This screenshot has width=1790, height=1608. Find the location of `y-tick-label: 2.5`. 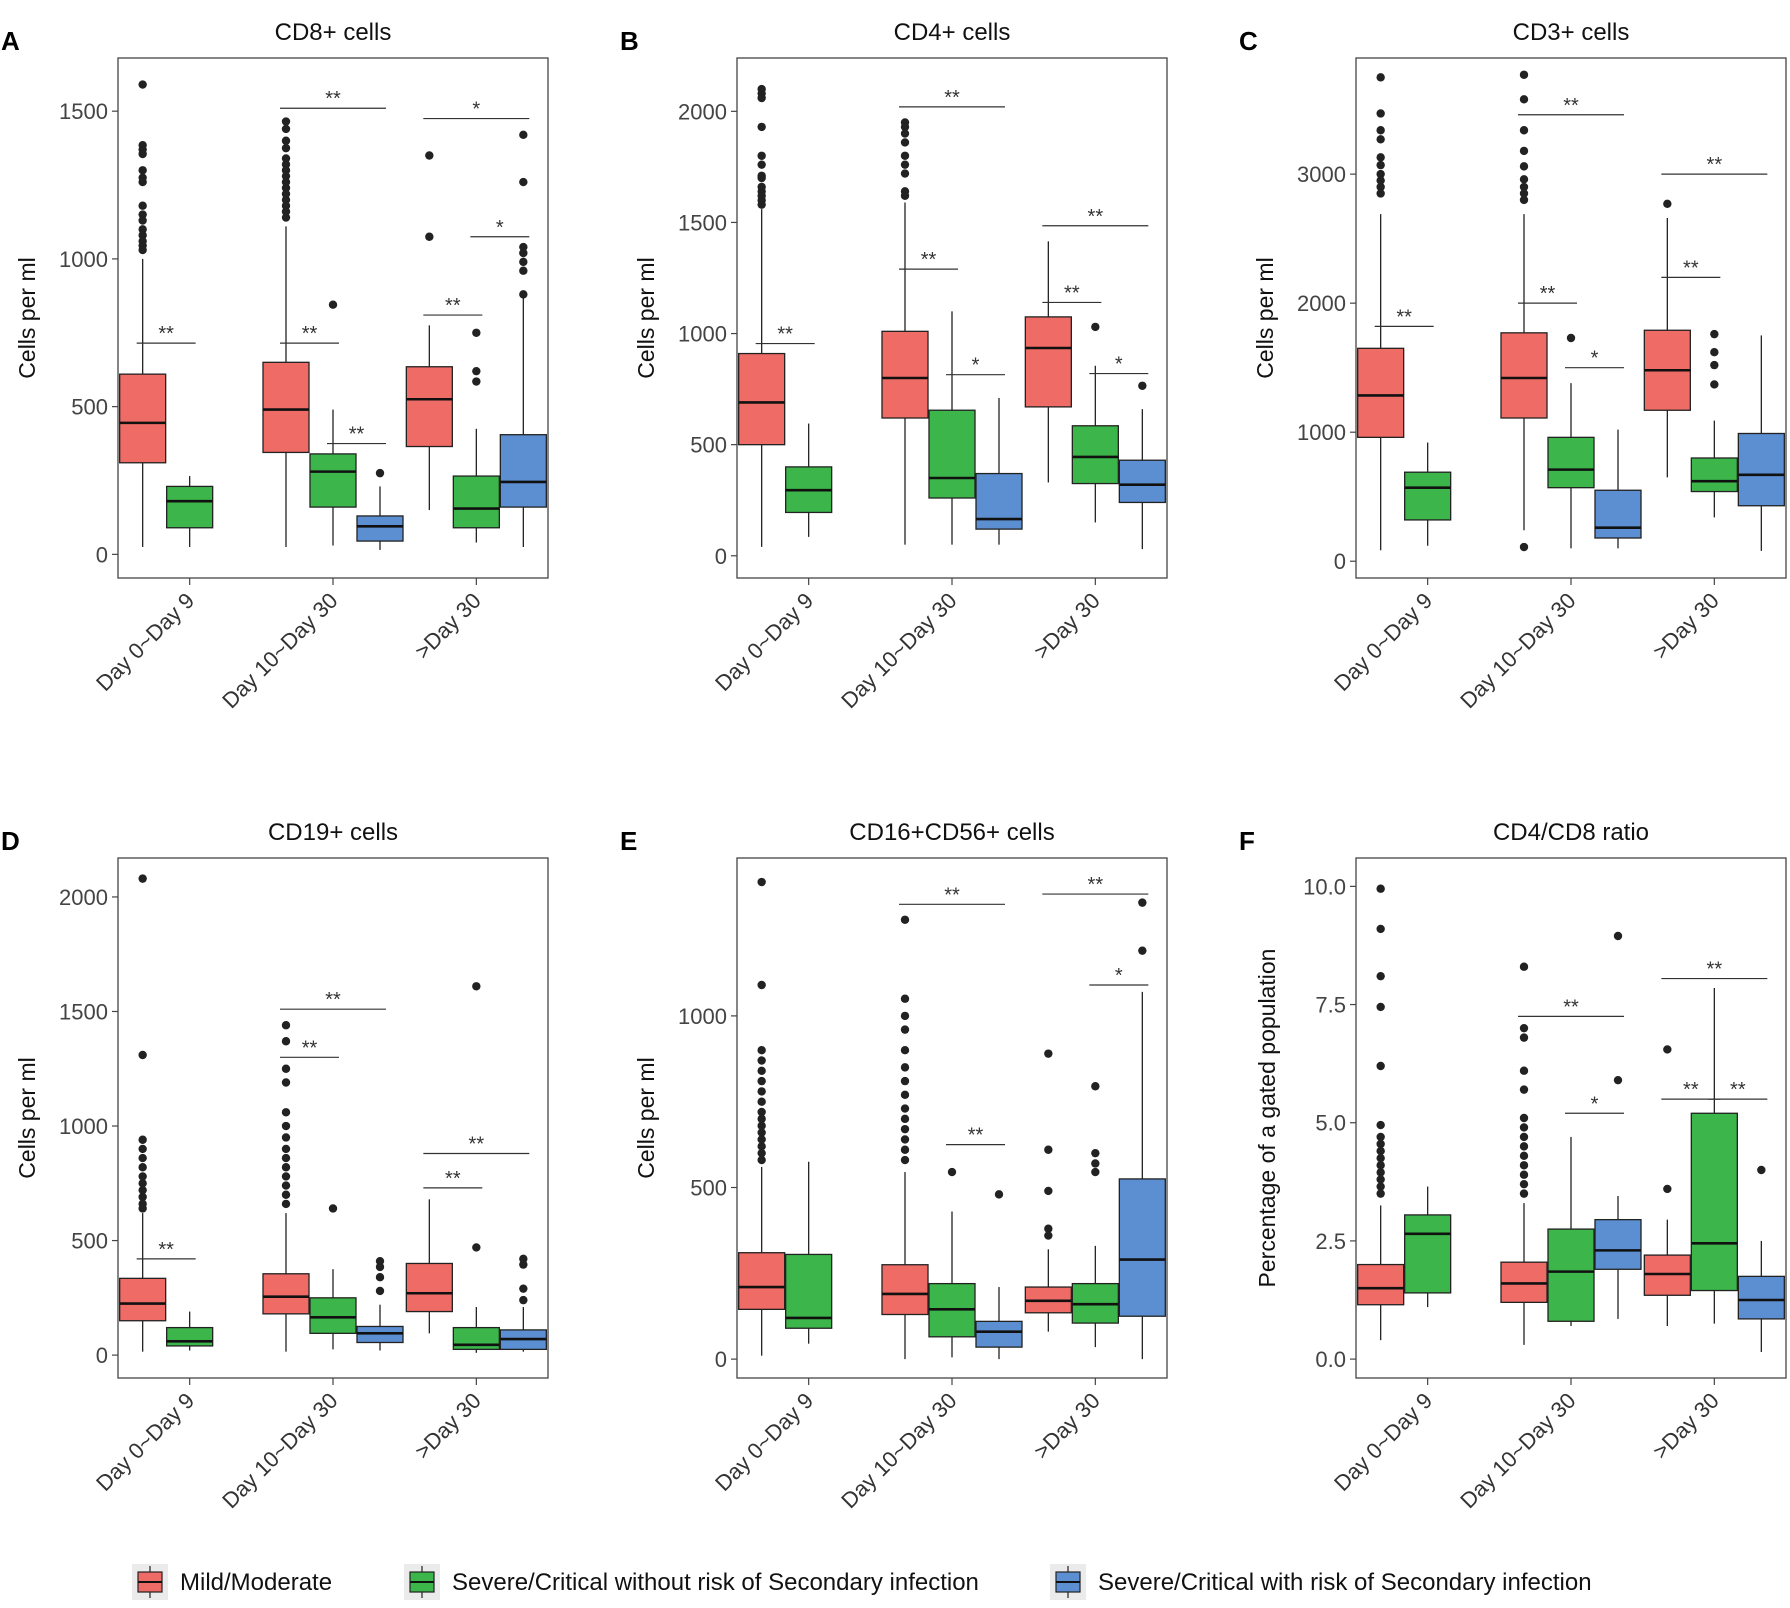

y-tick-label: 2.5 is located at coordinates (1330, 1241).